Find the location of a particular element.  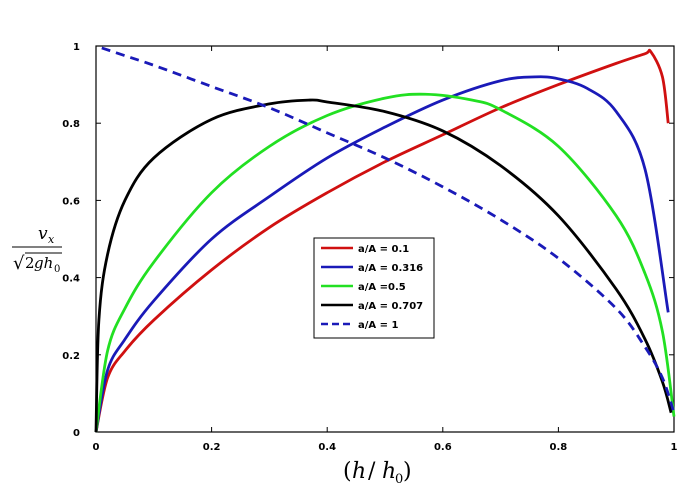

y-label-denominator-var: gh is located at coordinates (43, 263).